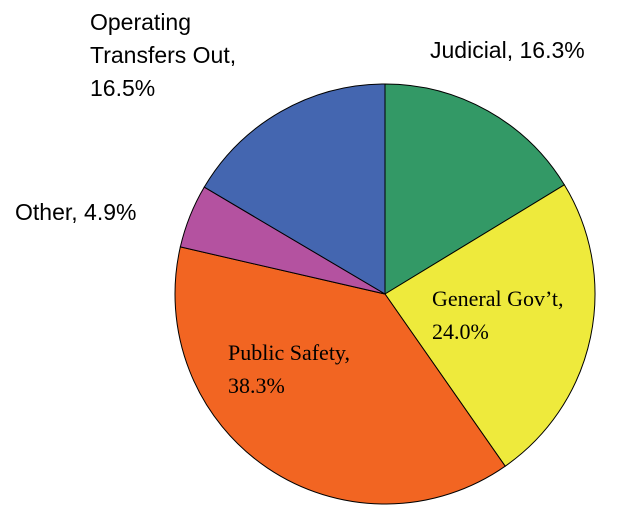  What do you see at coordinates (163, 55) in the screenshot?
I see `slice-label: Operating Transfers Out, 16.5%` at bounding box center [163, 55].